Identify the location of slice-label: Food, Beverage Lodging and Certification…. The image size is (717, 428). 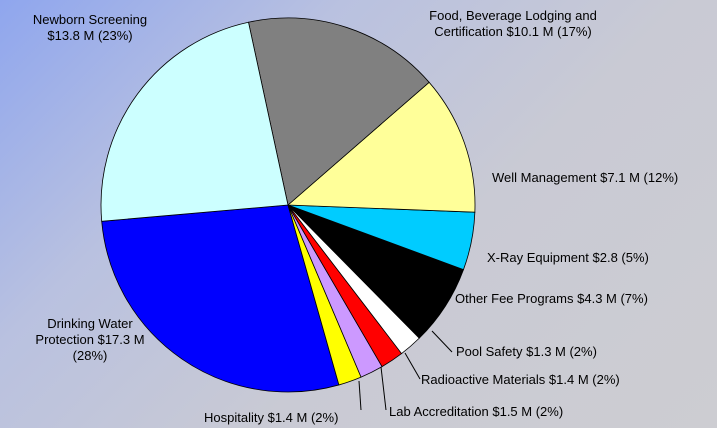
(513, 24).